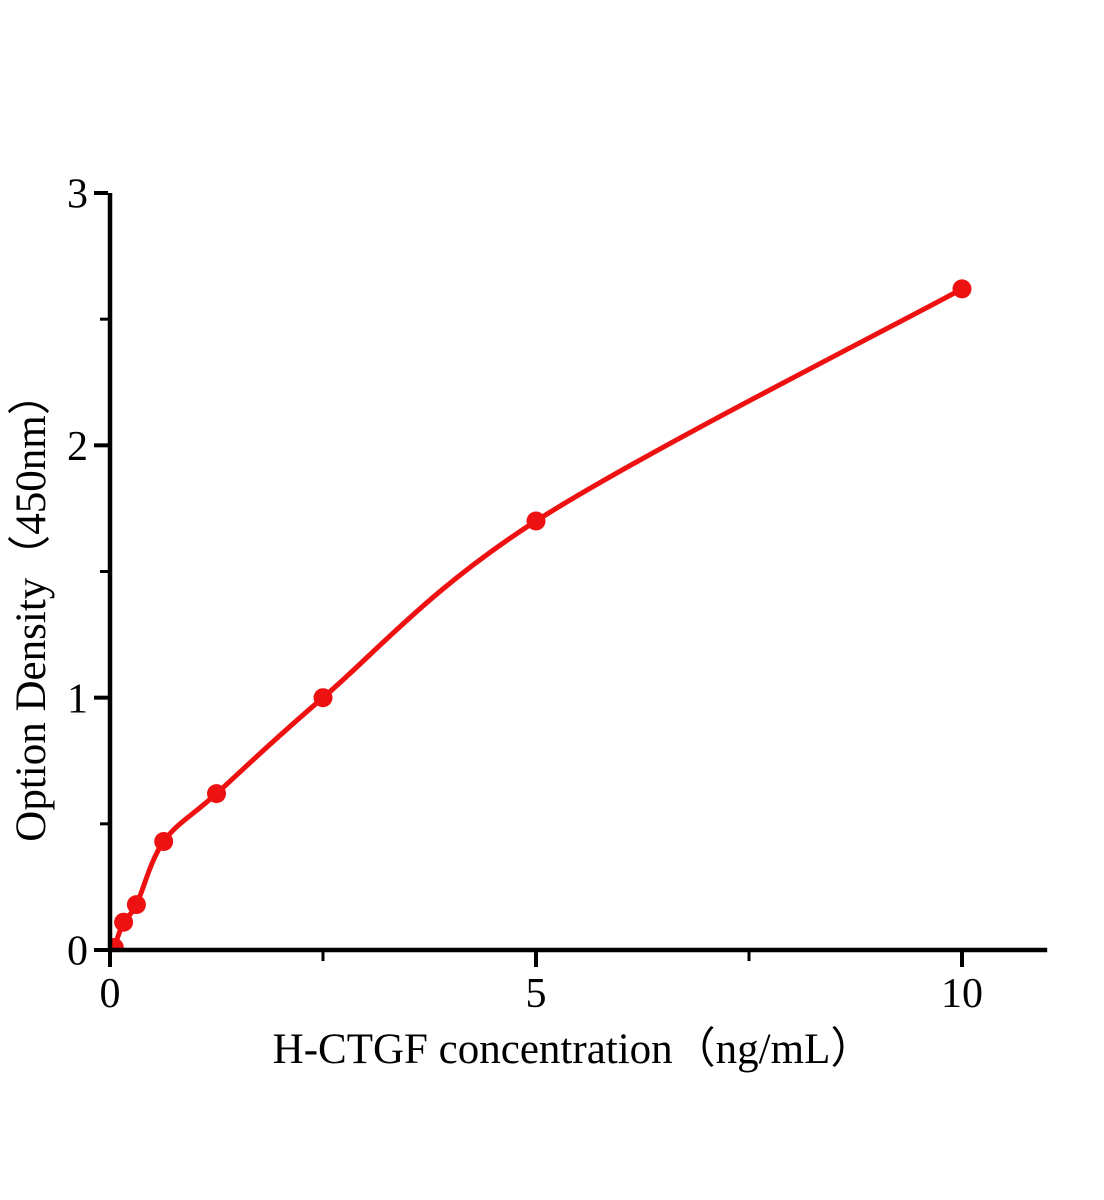 This screenshot has height=1200, width=1104. What do you see at coordinates (77, 952) in the screenshot?
I see `y-tick-label: 0` at bounding box center [77, 952].